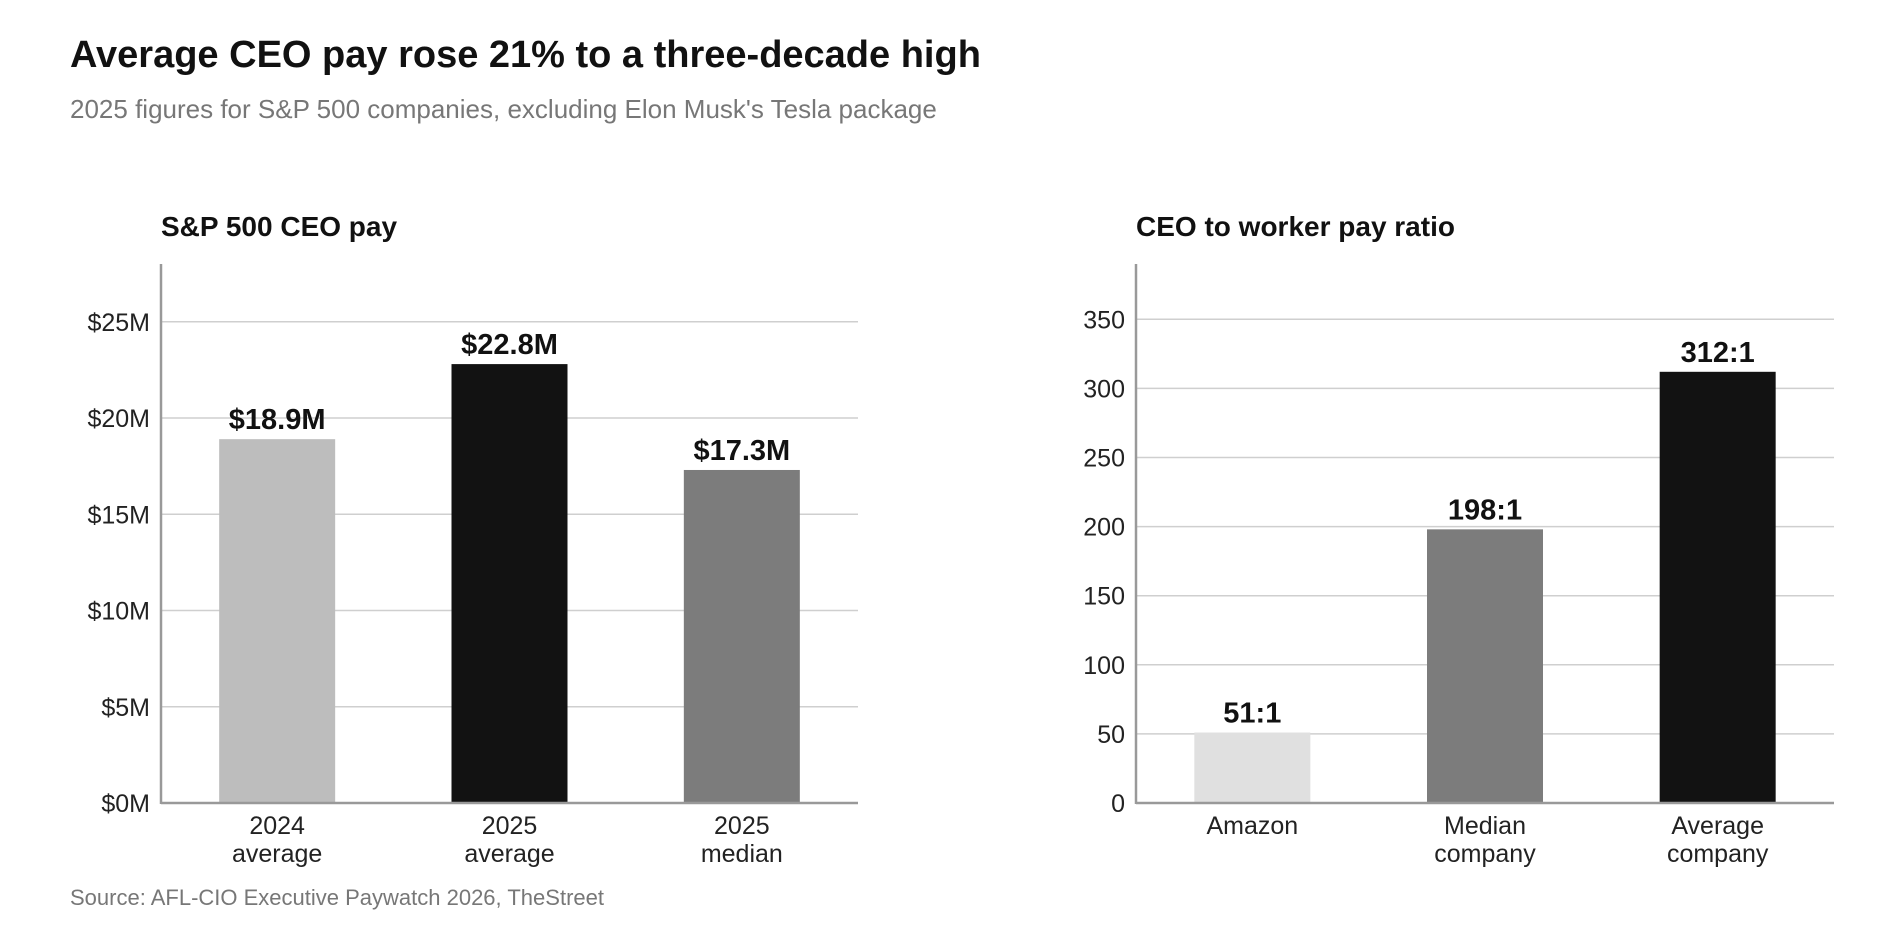 The height and width of the screenshot is (940, 1880). What do you see at coordinates (125, 804) in the screenshot?
I see `y-tick-label: $0M` at bounding box center [125, 804].